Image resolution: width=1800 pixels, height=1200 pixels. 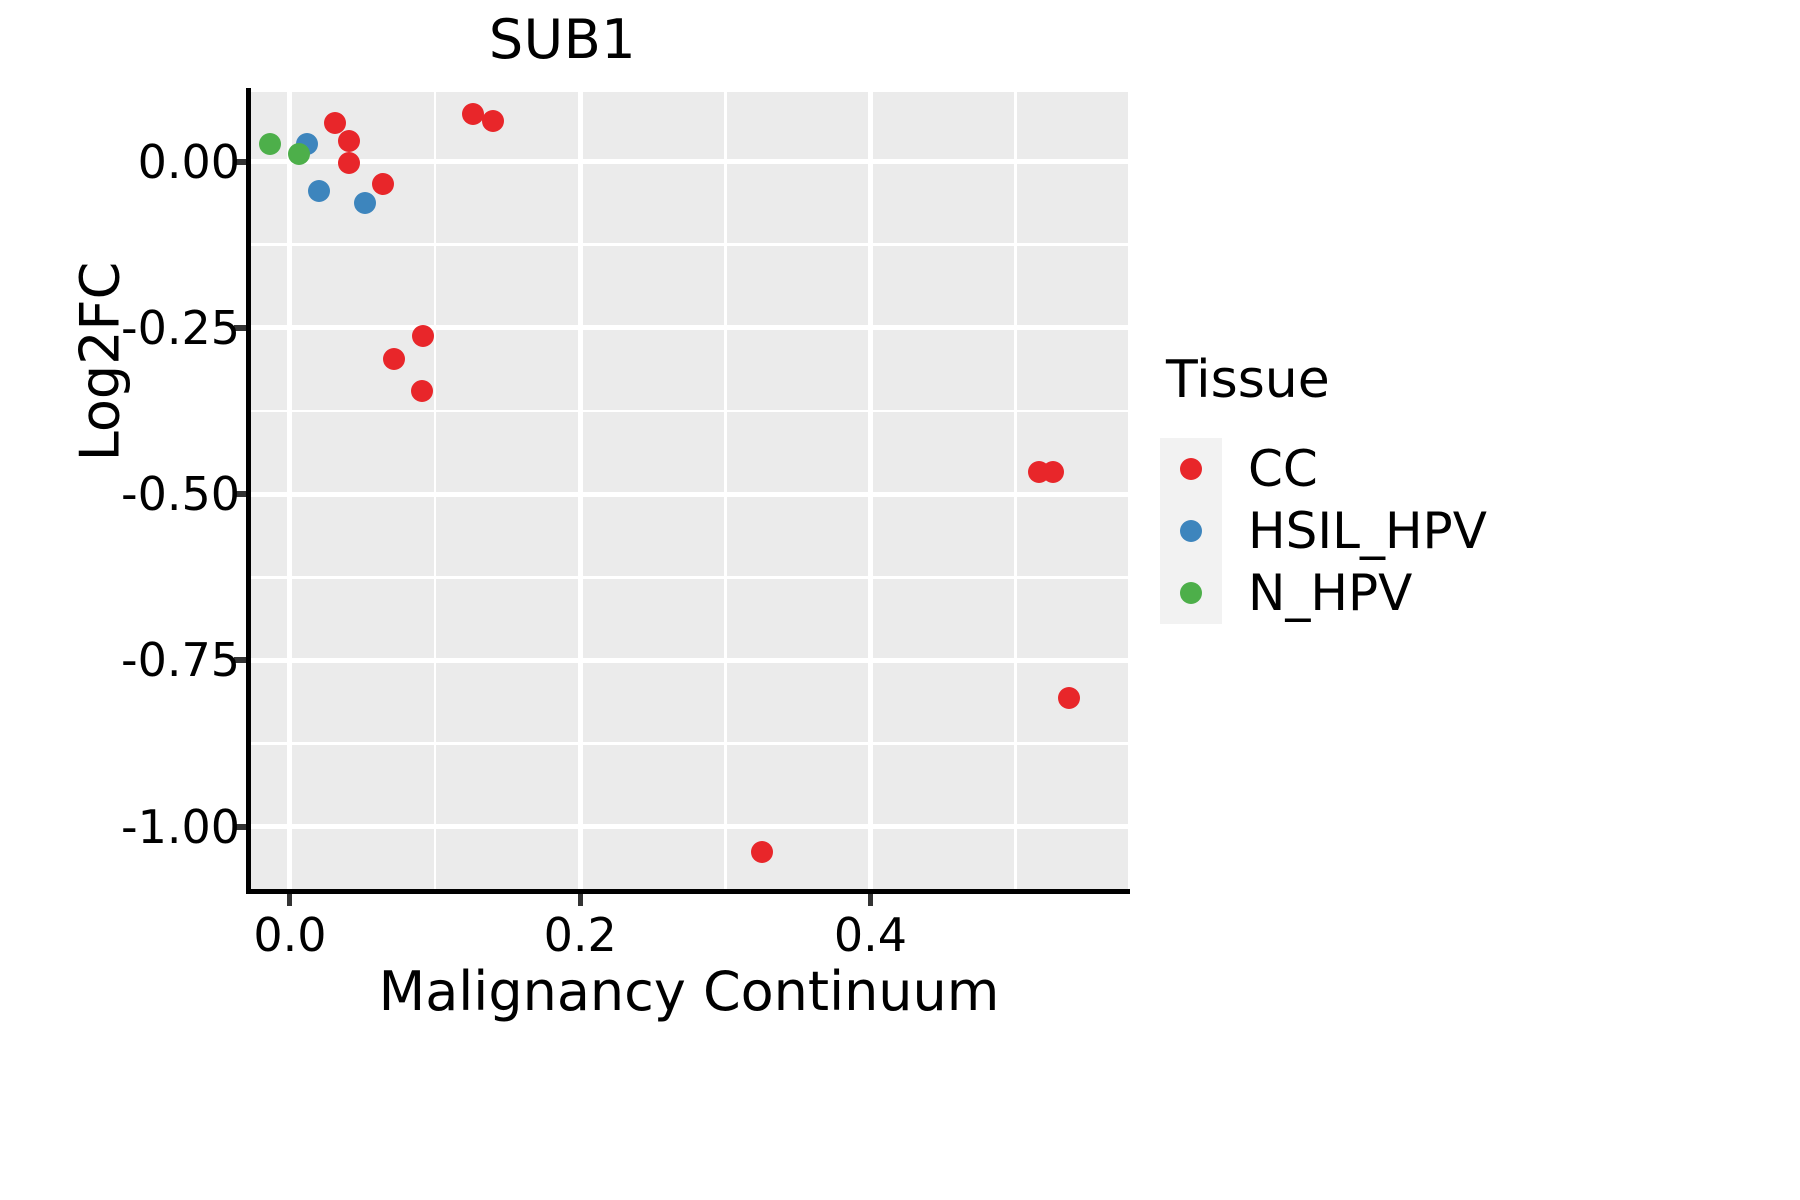 What do you see at coordinates (180, 327) in the screenshot?
I see `y-tick-label: -0.25` at bounding box center [180, 327].